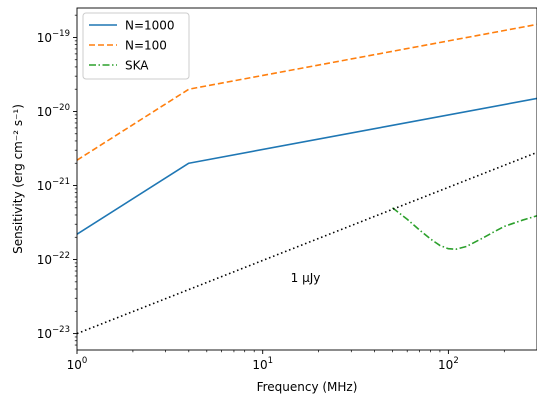  What do you see at coordinates (18, 179) in the screenshot?
I see `y-axis-label: Sensitivity (erg cm⁻² s⁻¹)` at bounding box center [18, 179].